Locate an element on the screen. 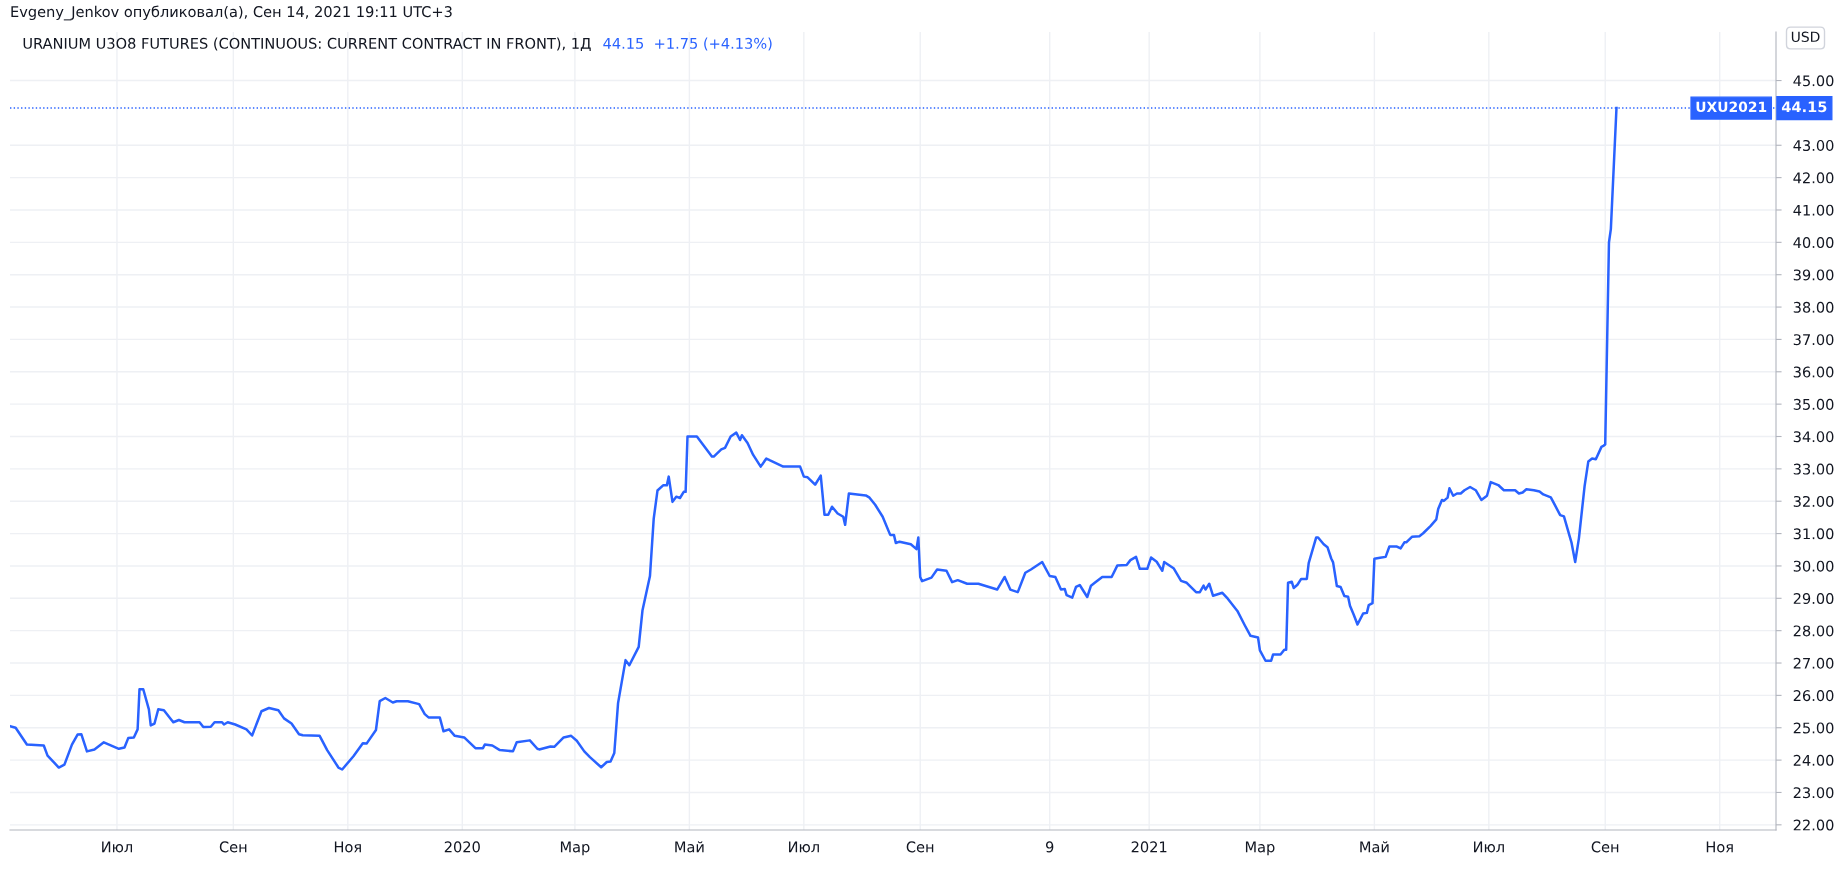 The height and width of the screenshot is (888, 1834). y-tick-label: 31.00 is located at coordinates (1813, 534).